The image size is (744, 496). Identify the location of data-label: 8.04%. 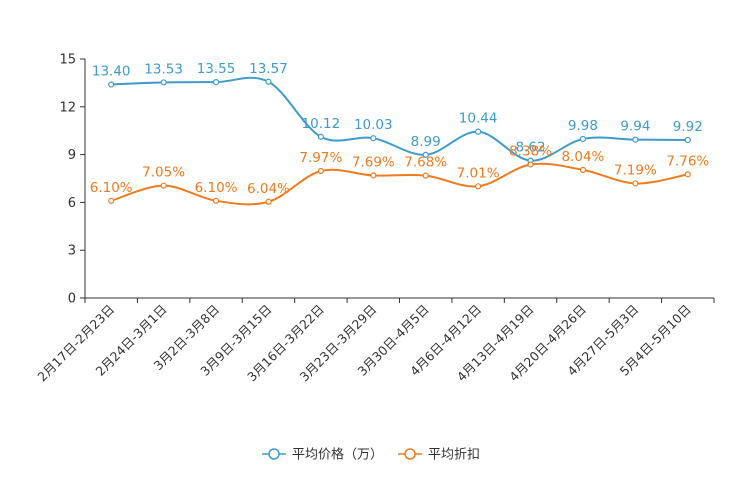
(583, 157).